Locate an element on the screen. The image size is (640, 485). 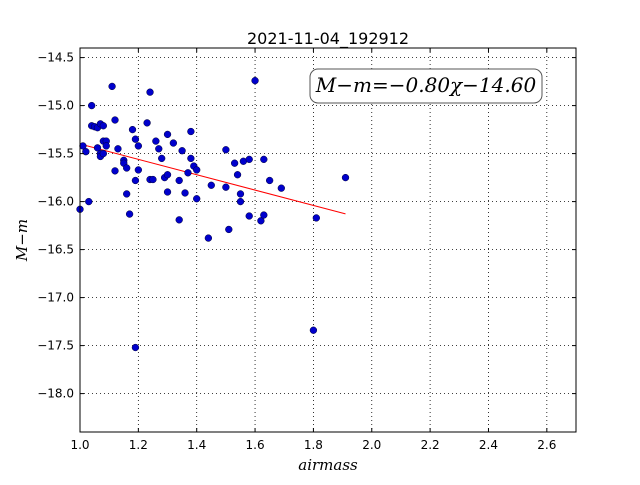
x-tick-label: 1.6 is located at coordinates (255, 445).